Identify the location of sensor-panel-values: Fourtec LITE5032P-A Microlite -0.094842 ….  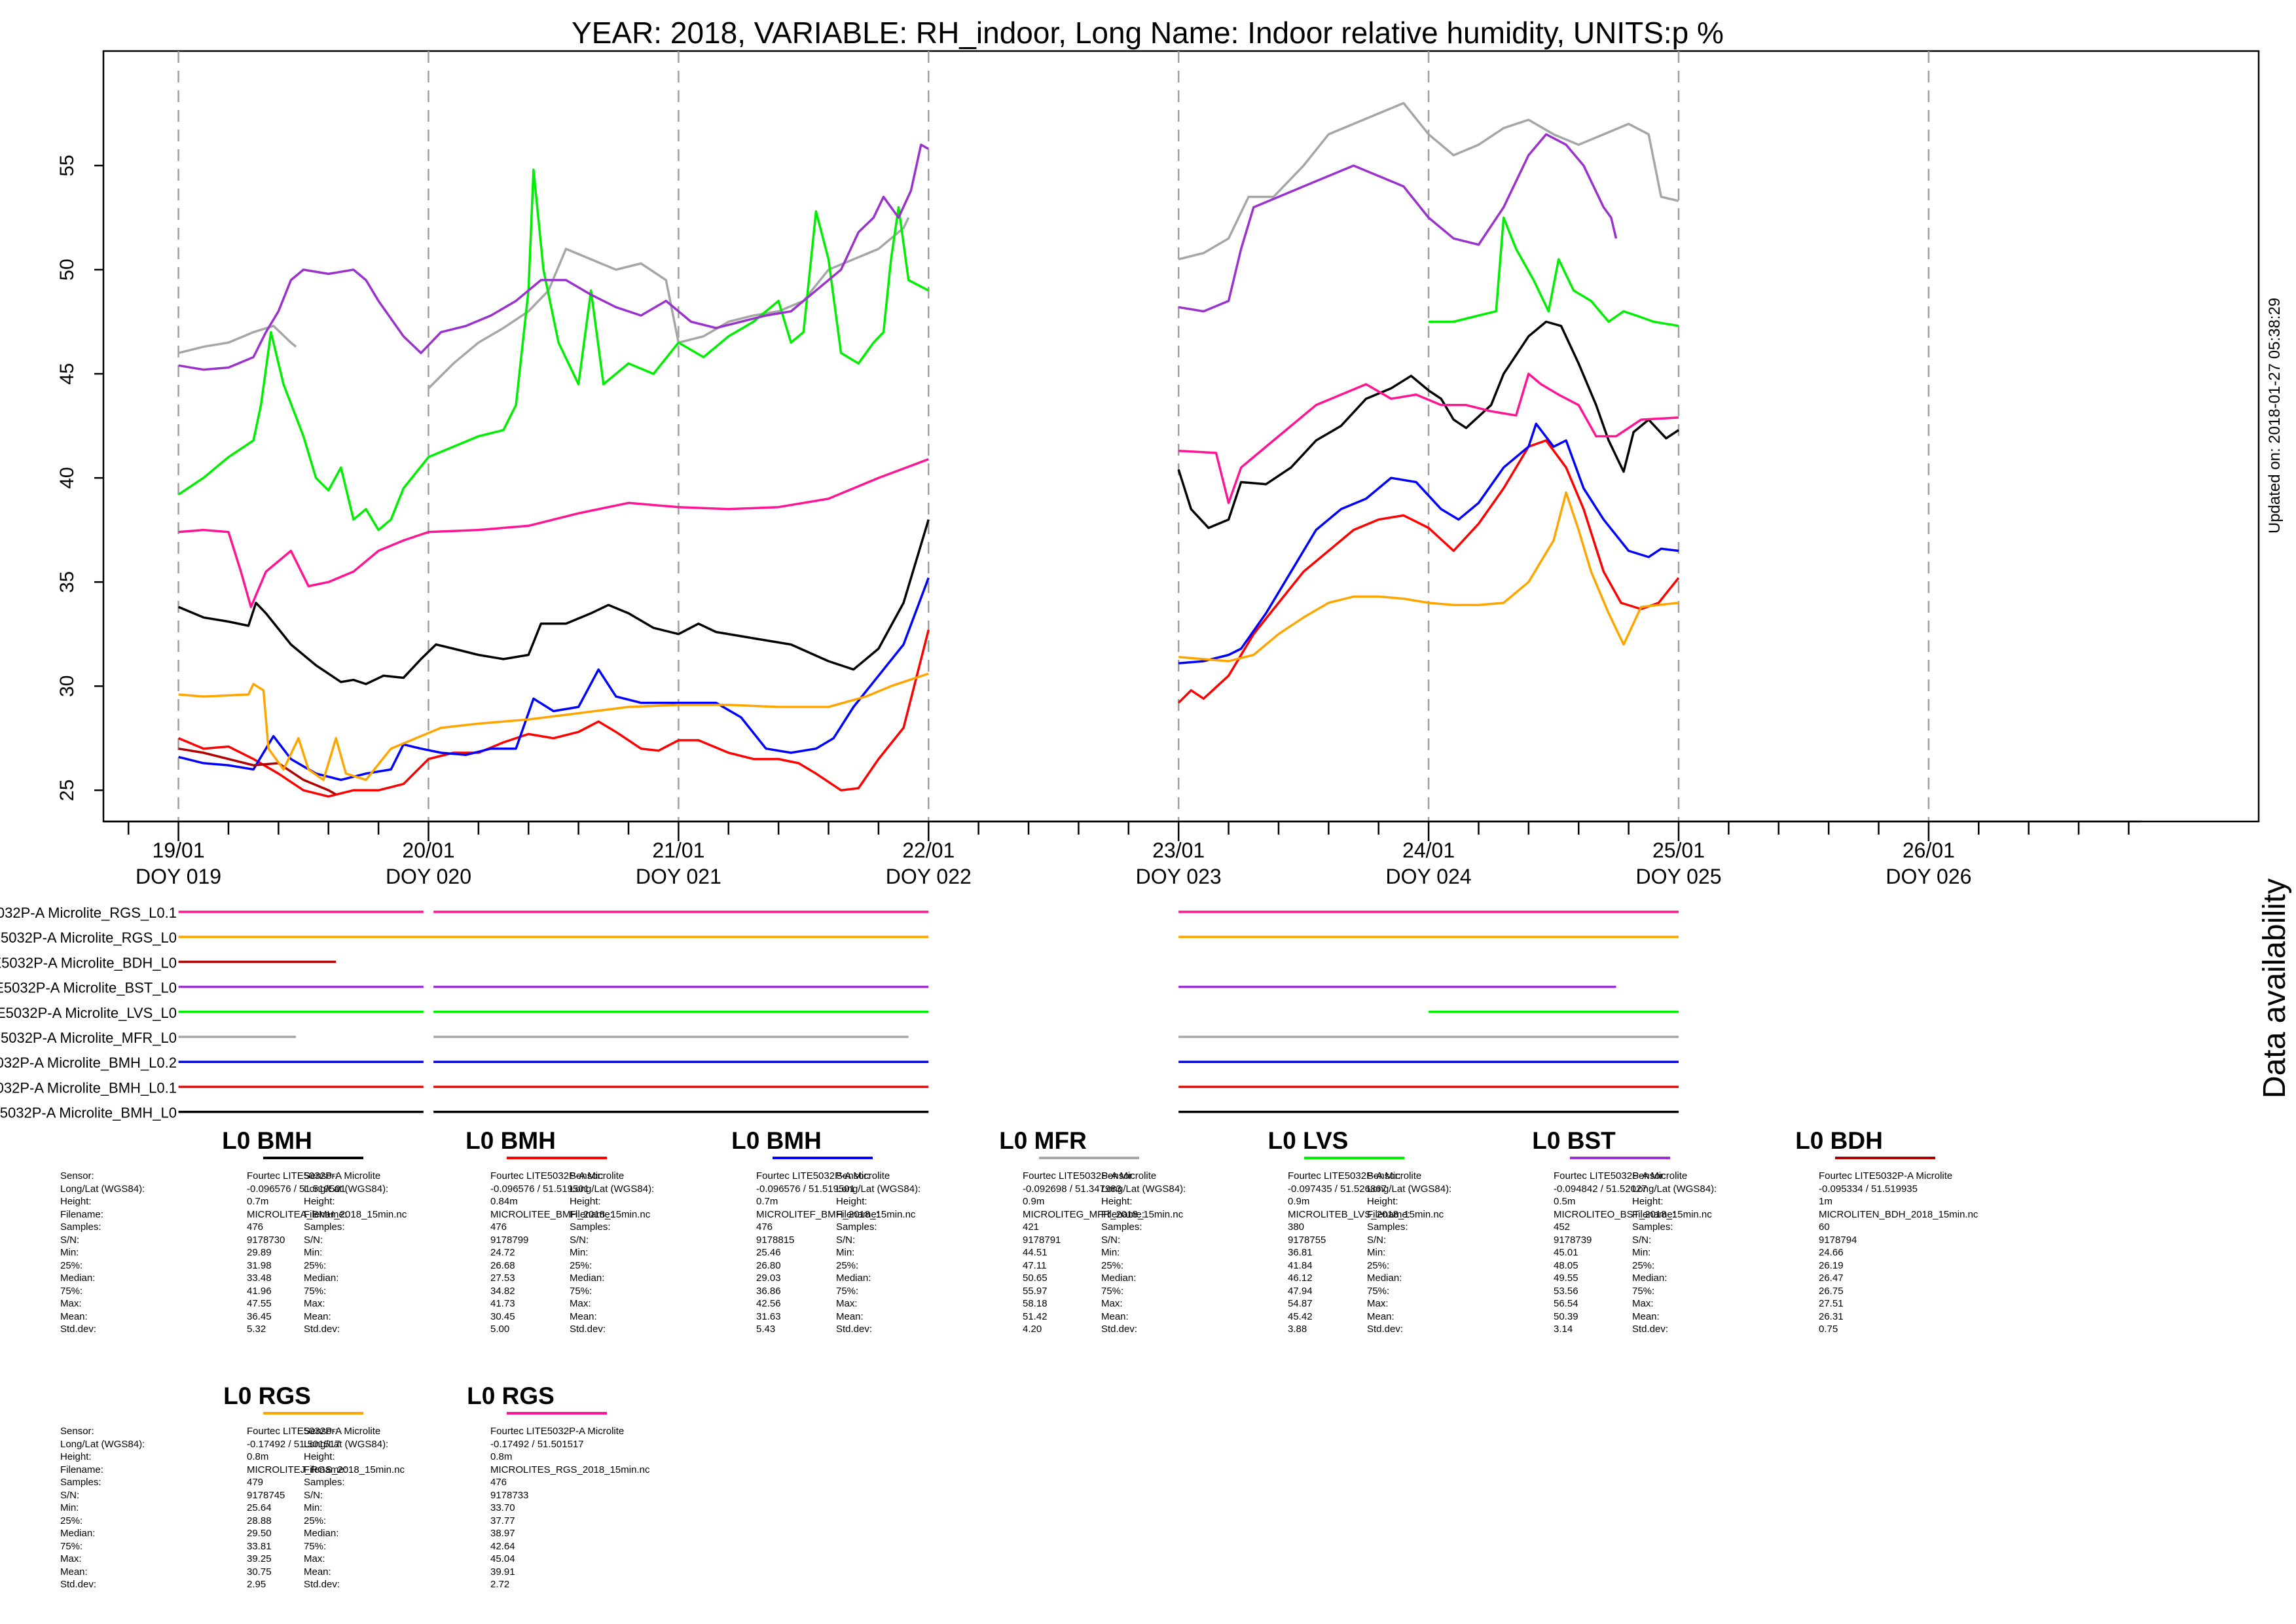
(1633, 1252).